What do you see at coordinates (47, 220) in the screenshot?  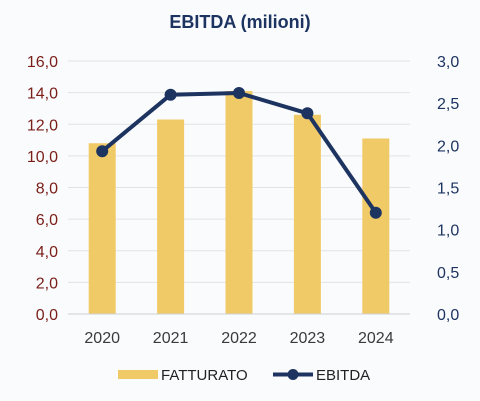 I see `left-tick-label: 6,0` at bounding box center [47, 220].